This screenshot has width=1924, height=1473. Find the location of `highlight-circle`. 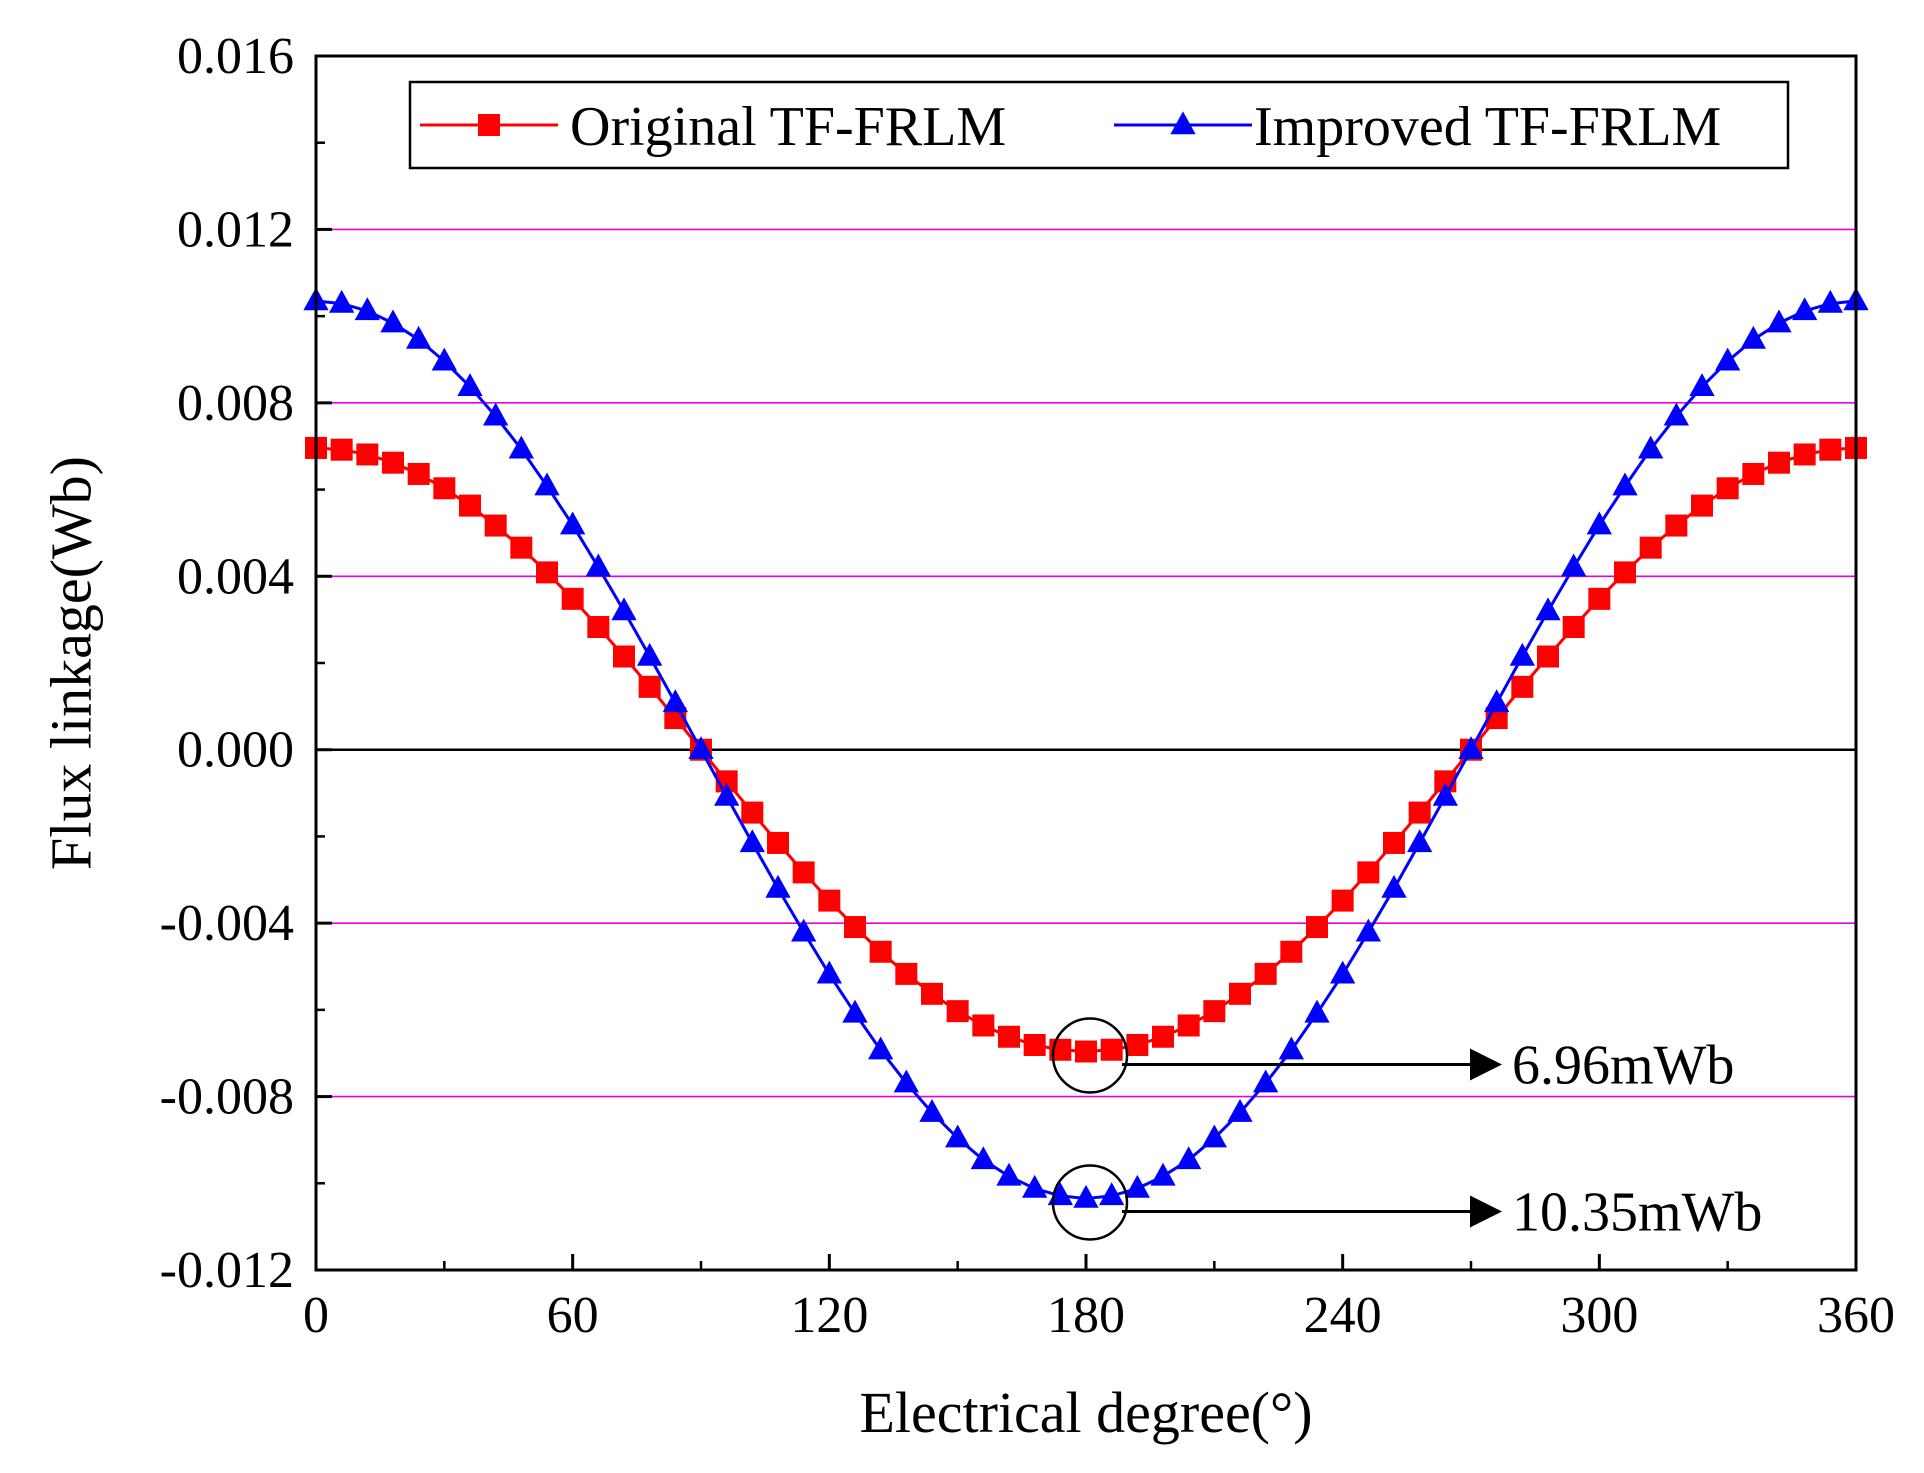

highlight-circle is located at coordinates (1090, 1055).